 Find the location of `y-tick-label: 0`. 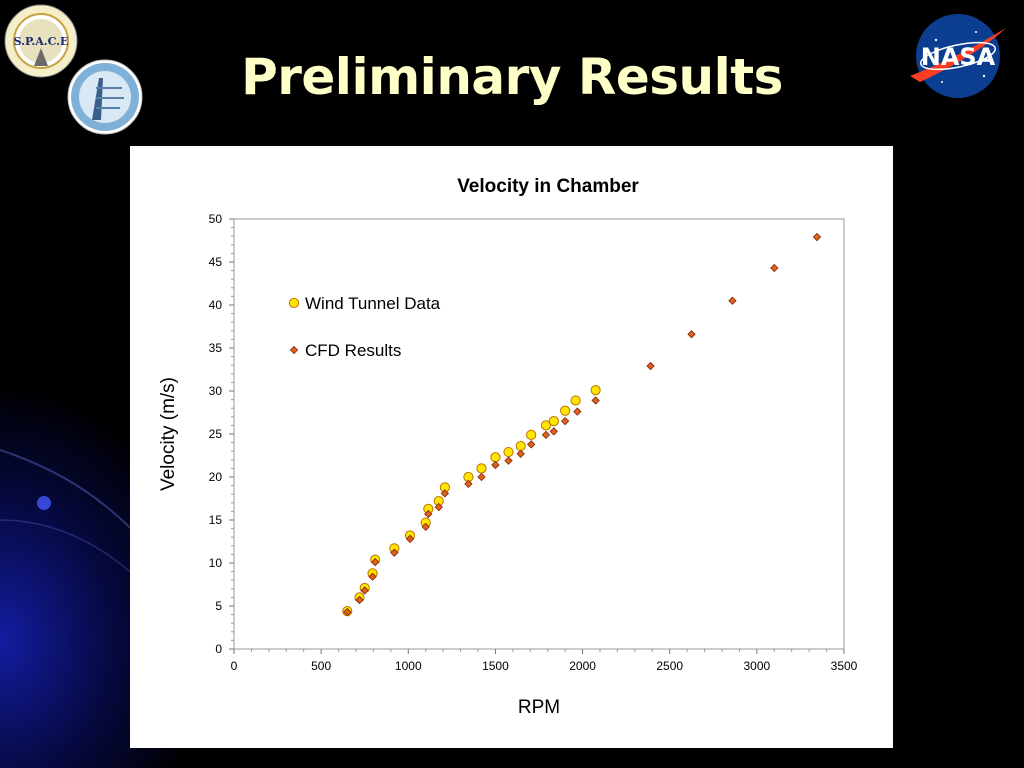

y-tick-label: 0 is located at coordinates (218, 649).